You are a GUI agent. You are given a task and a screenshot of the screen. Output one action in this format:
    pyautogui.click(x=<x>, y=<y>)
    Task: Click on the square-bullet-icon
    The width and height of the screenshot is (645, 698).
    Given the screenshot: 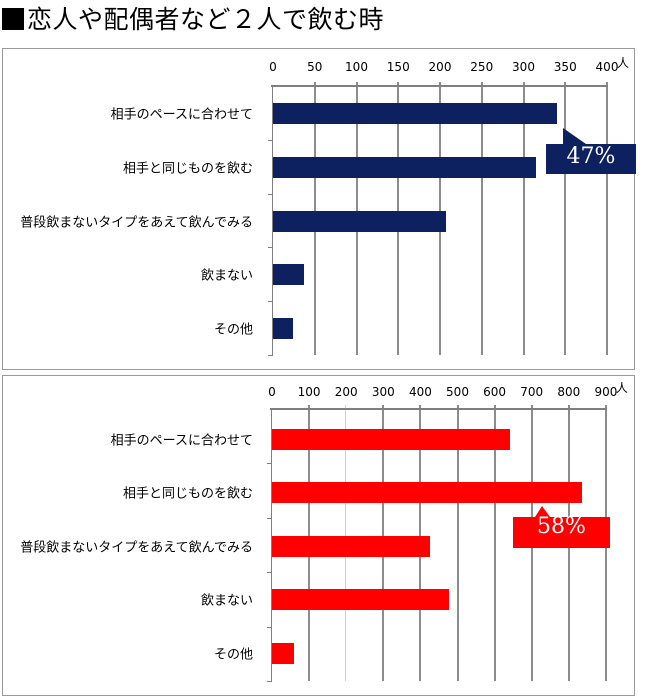 What is the action you would take?
    pyautogui.click(x=13, y=19)
    